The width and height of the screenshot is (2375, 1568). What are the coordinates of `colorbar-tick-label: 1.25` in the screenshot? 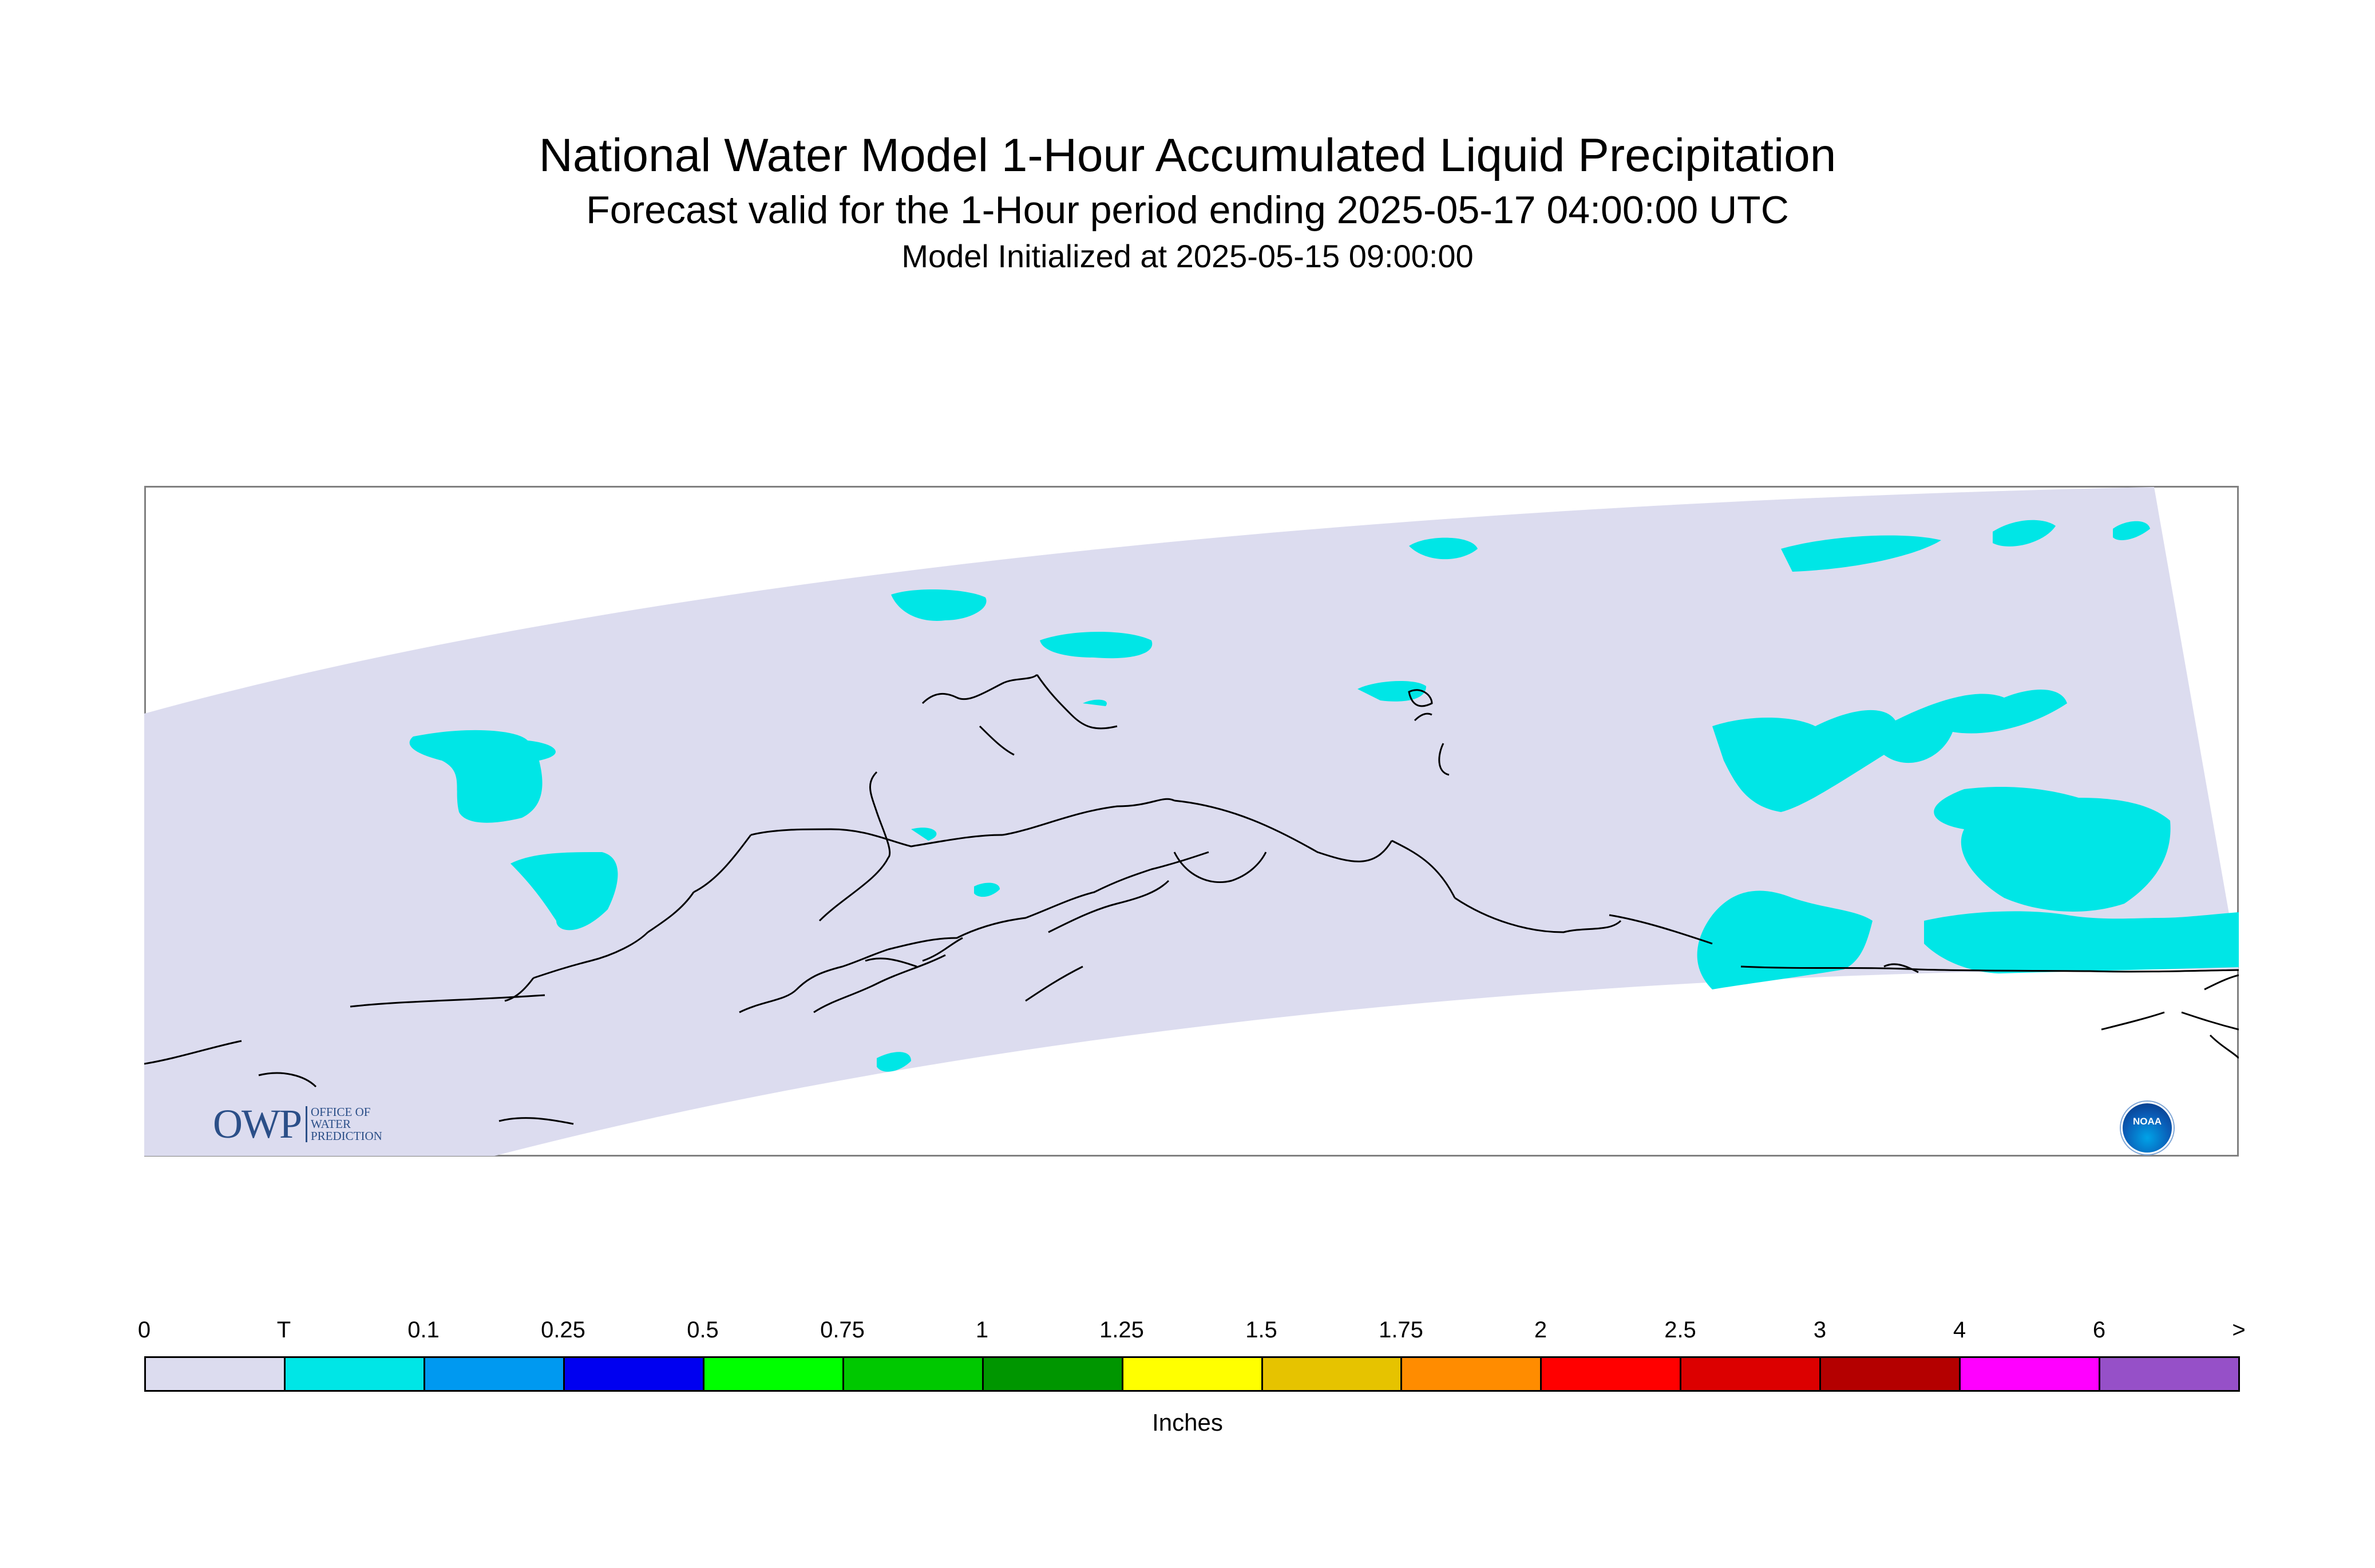 It's located at (1122, 1330).